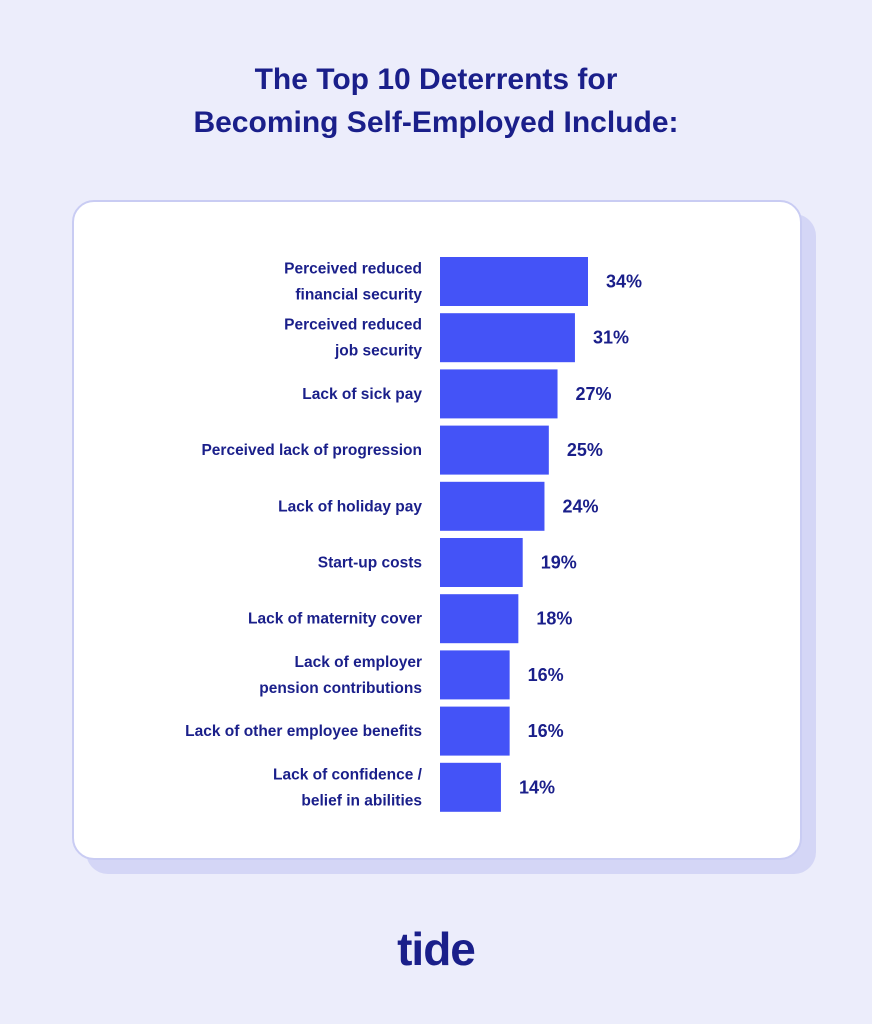  I want to click on value-label-10: 14%, so click(537, 787).